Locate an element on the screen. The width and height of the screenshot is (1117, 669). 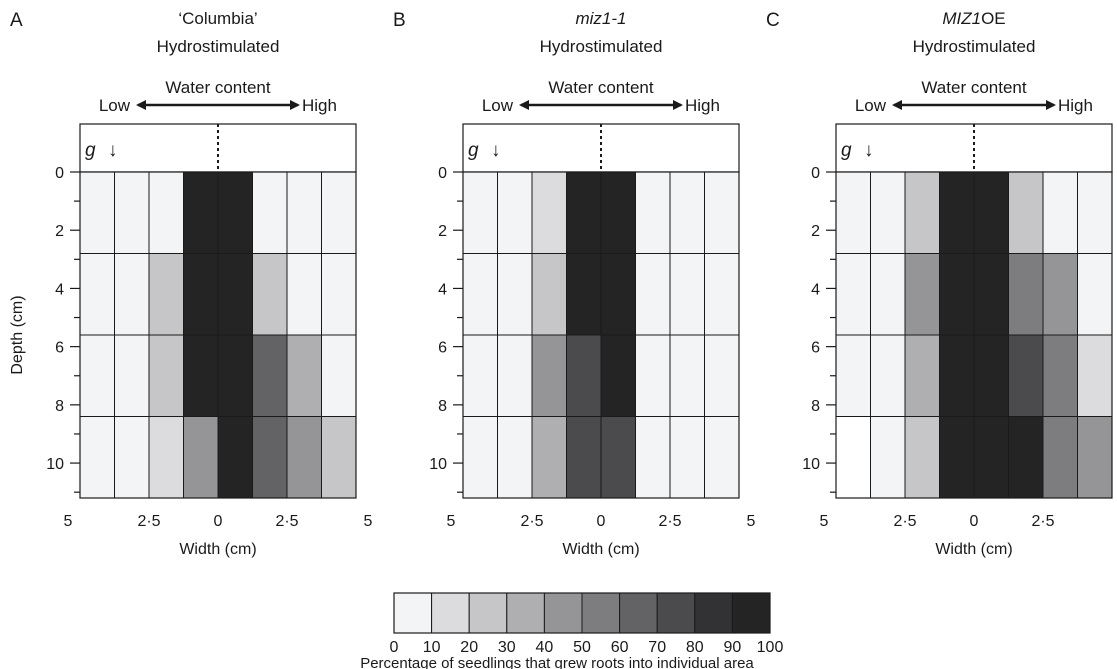
legend-frame is located at coordinates (582, 613).